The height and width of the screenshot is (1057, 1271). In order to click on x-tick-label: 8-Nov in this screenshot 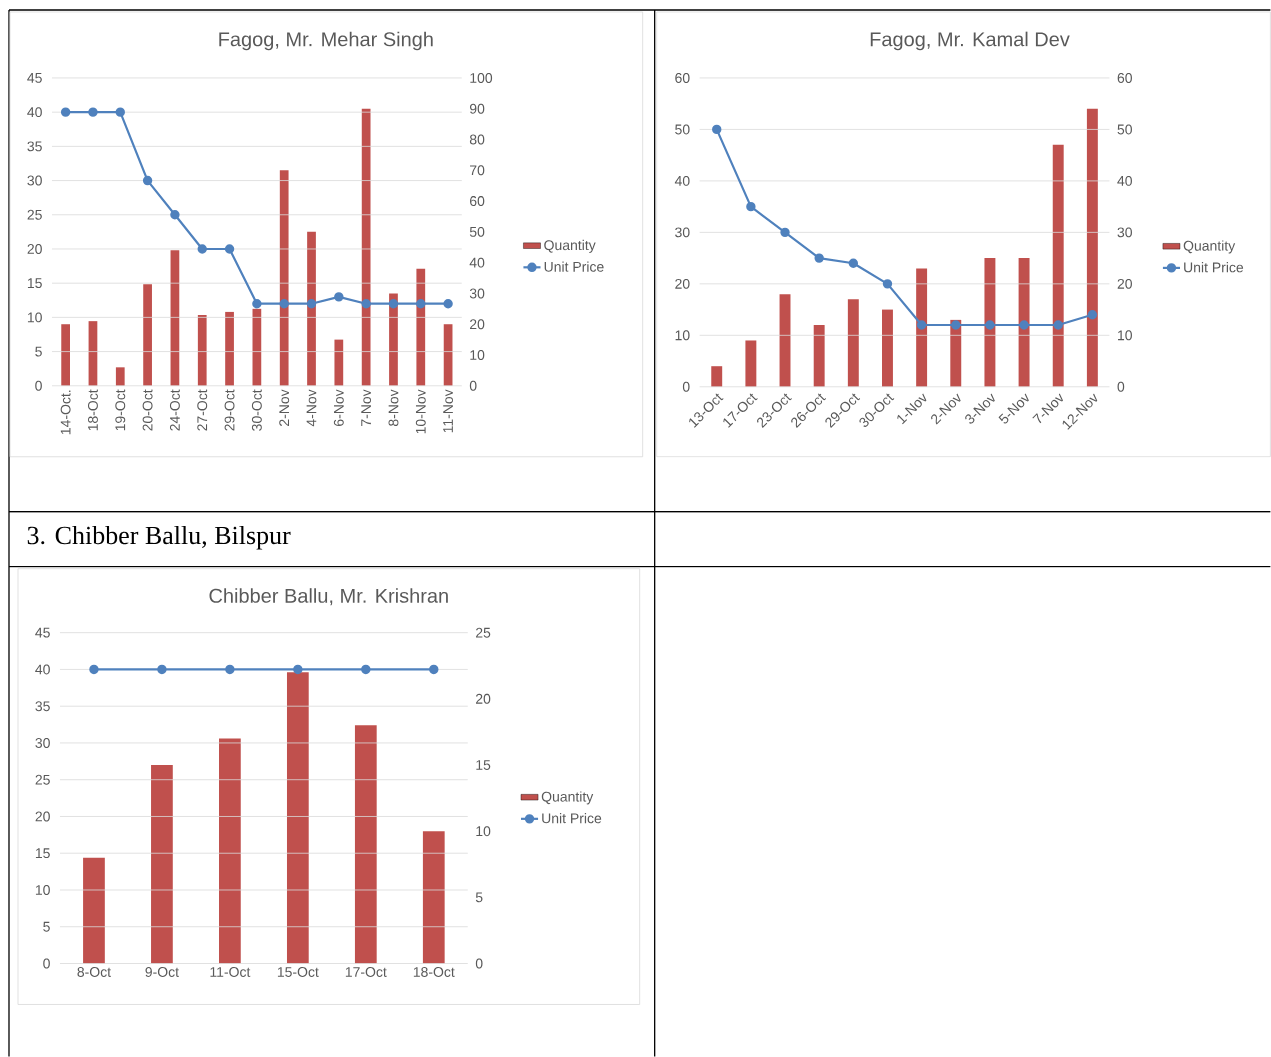, I will do `click(393, 407)`.